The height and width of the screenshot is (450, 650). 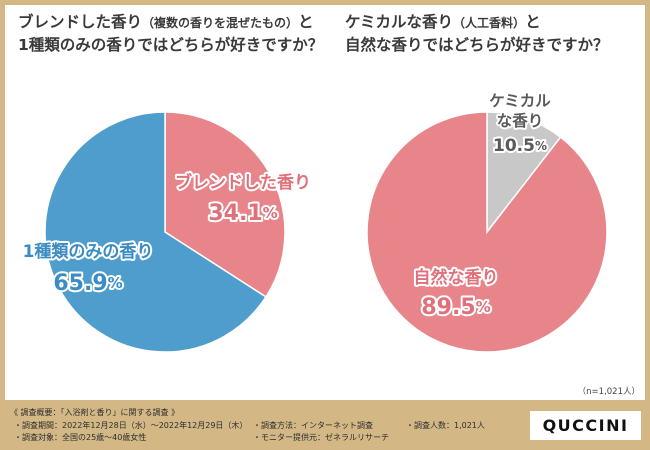 What do you see at coordinates (455, 307) in the screenshot?
I see `right-slice-2-value: 89.5%` at bounding box center [455, 307].